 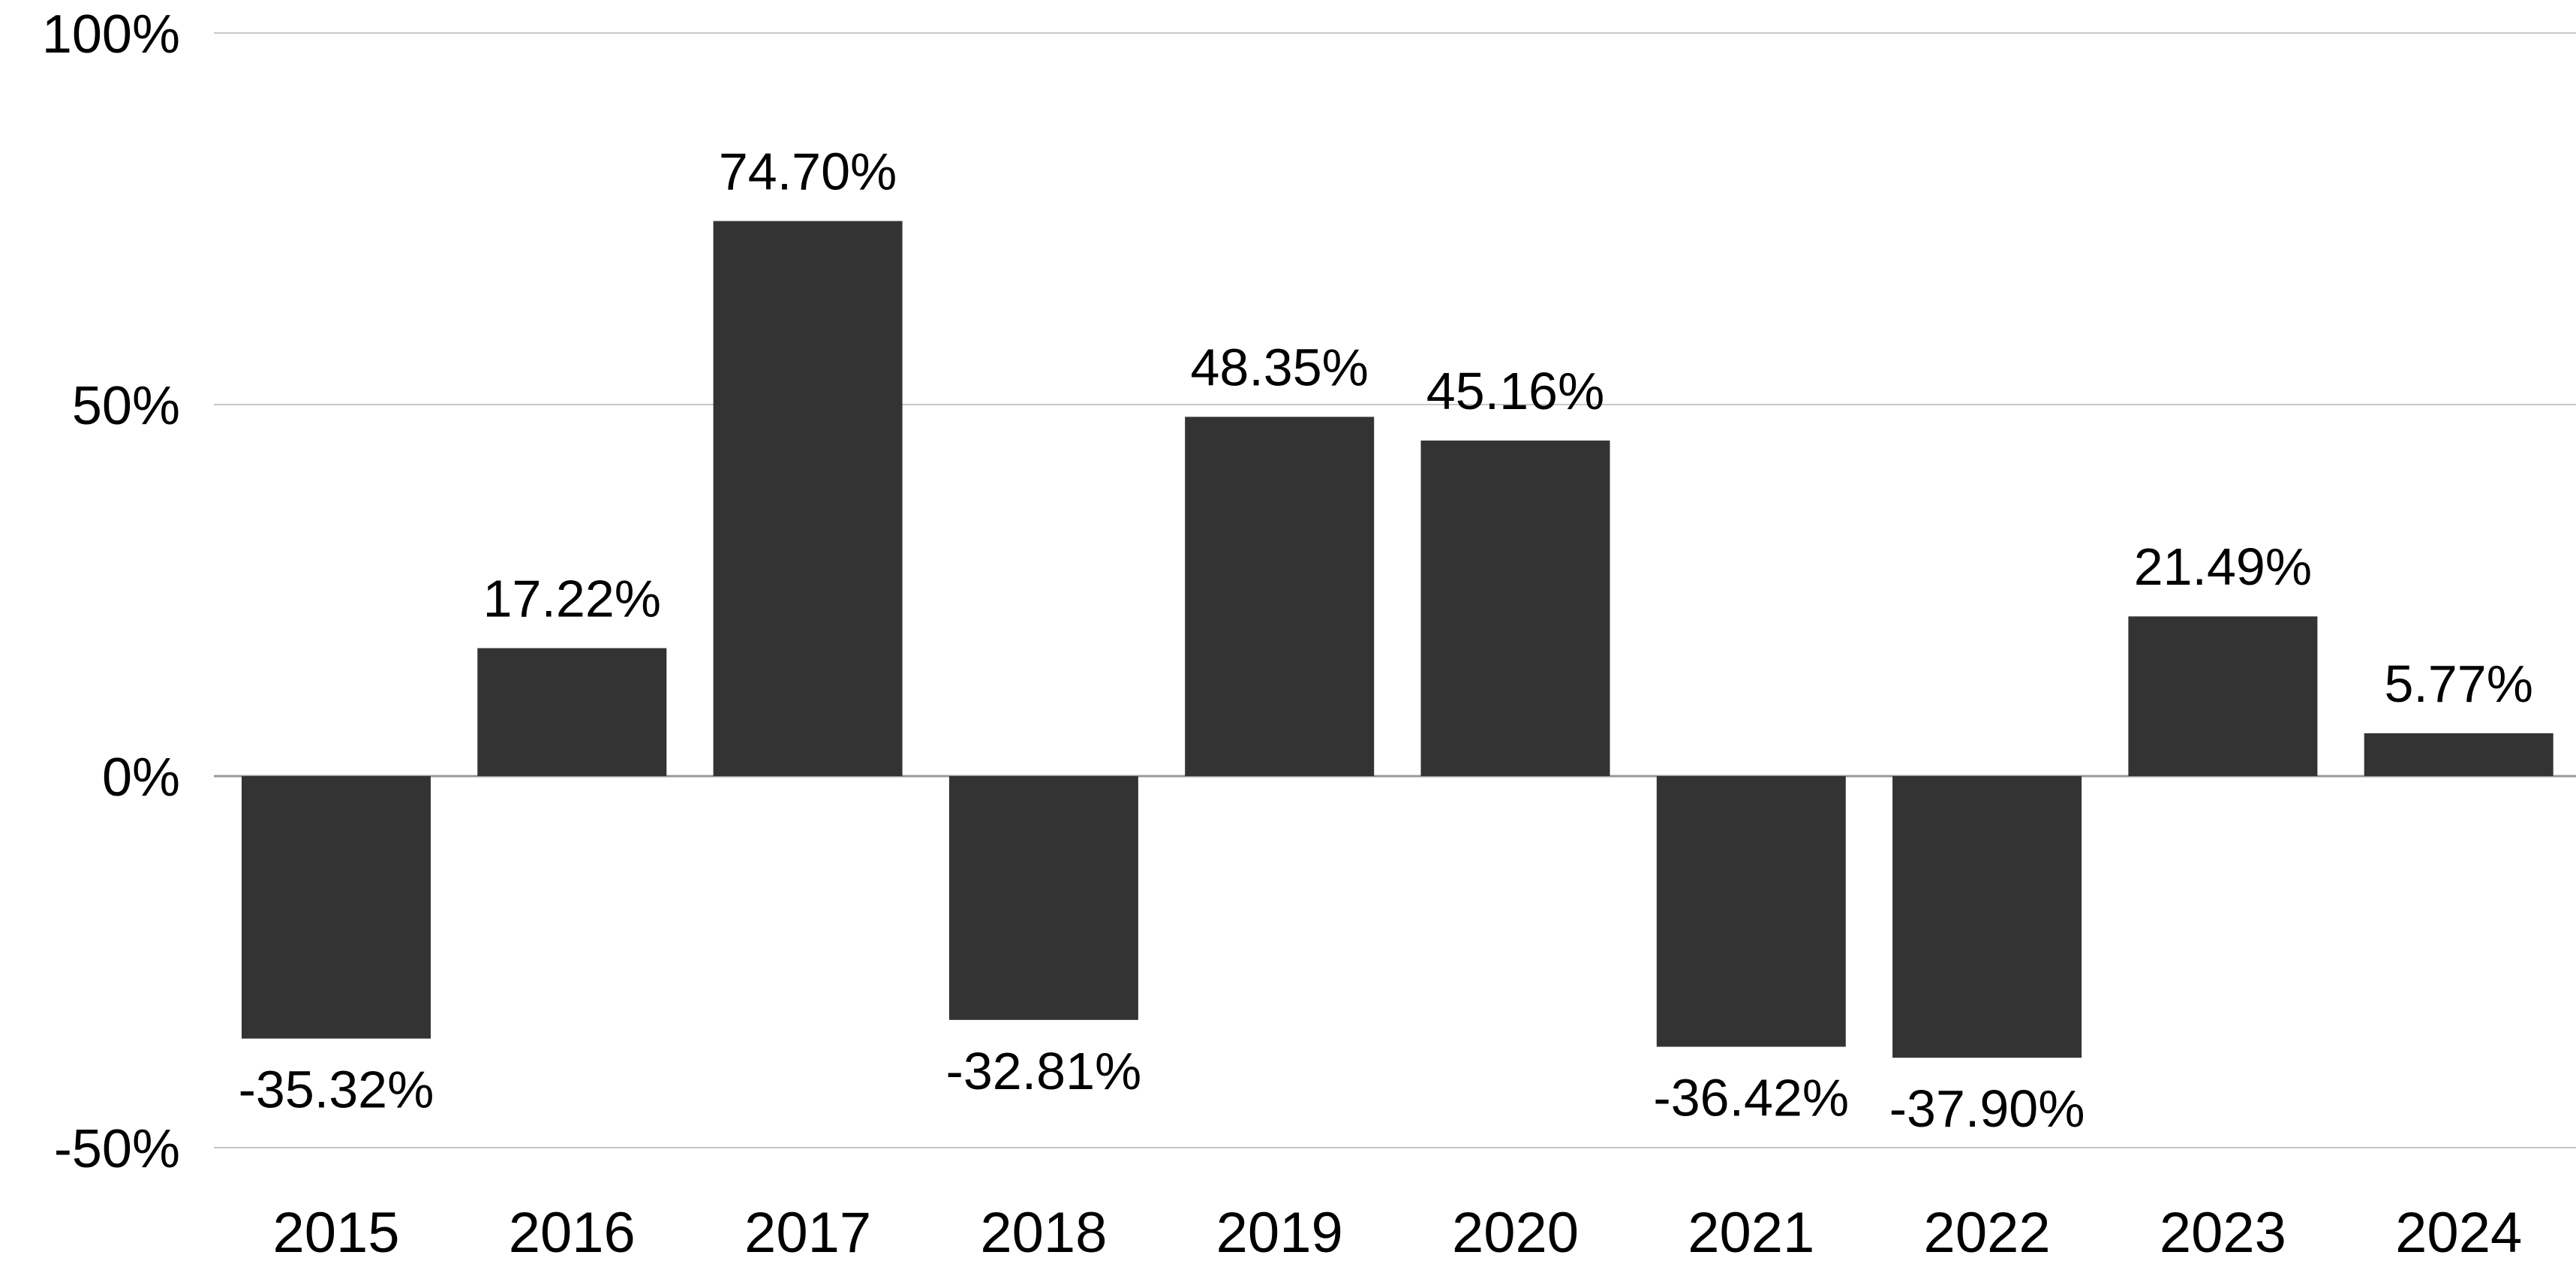 What do you see at coordinates (336, 1090) in the screenshot?
I see `data-label-2015: -35.32%` at bounding box center [336, 1090].